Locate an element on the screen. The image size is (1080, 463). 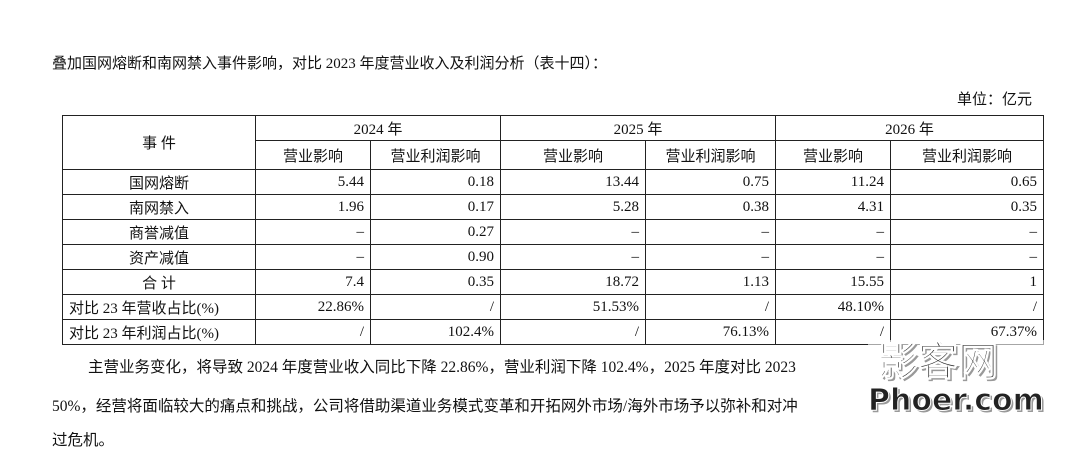
table-cell: 4.31 is located at coordinates (833, 207).